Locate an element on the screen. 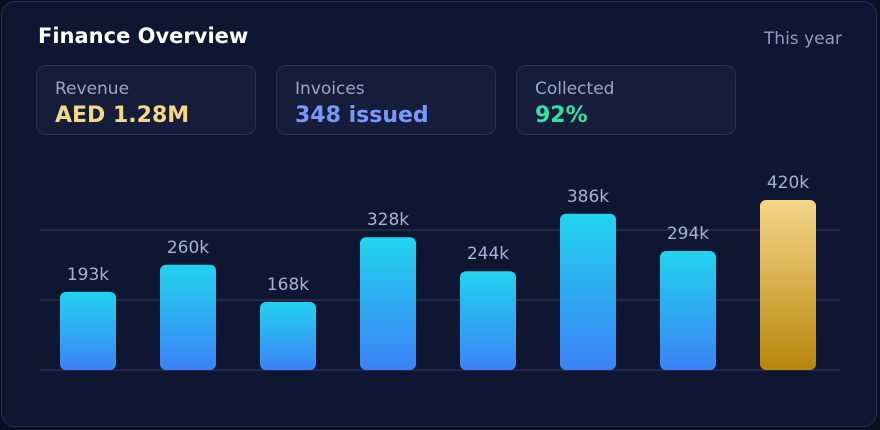 Image resolution: width=880 pixels, height=430 pixels. kpi-invoices-label: Invoices is located at coordinates (330, 89).